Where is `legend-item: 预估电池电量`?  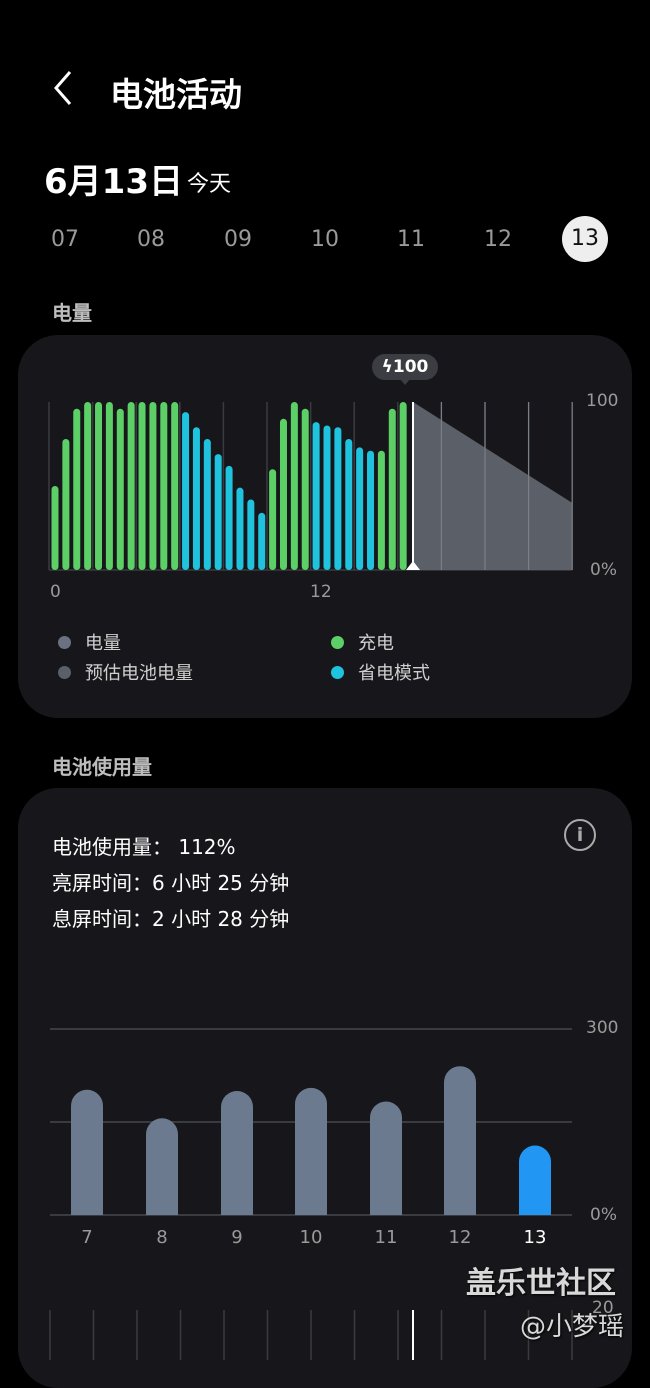
legend-item: 预估电池电量 is located at coordinates (125, 672).